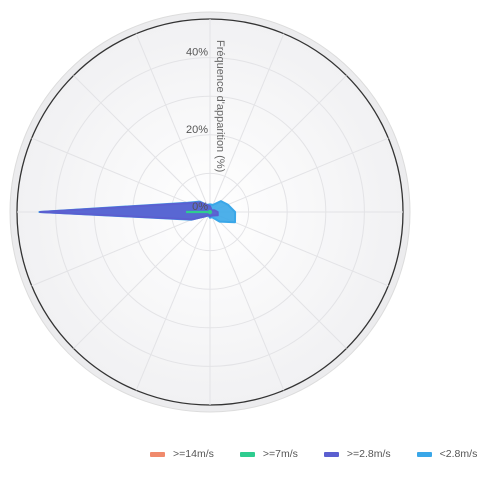 This screenshot has width=502, height=478. What do you see at coordinates (368, 454) in the screenshot?
I see `legend-label: >=2.8m/s` at bounding box center [368, 454].